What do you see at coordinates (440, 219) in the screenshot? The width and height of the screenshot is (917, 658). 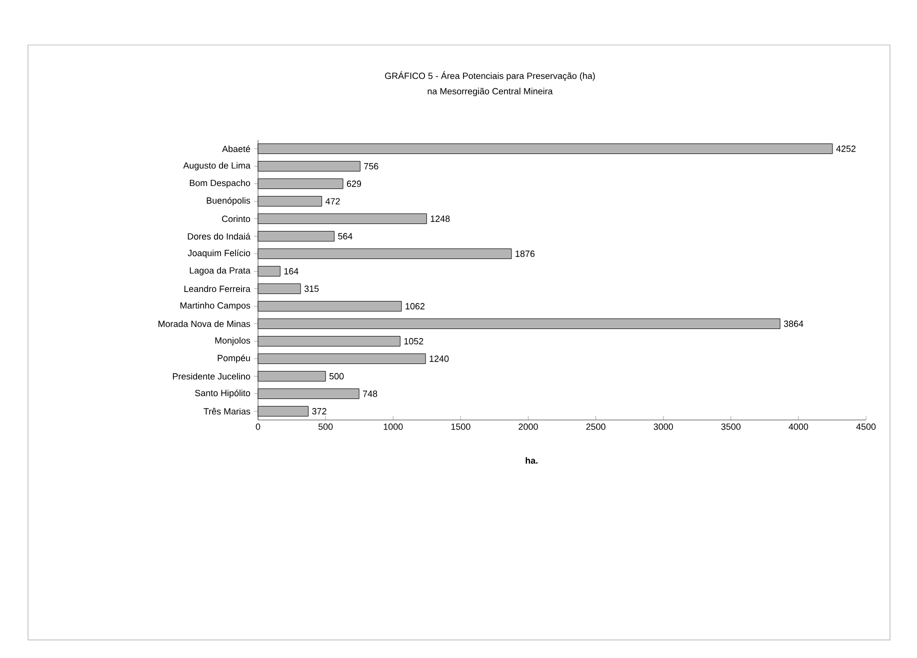 I see `data-label: 1248` at bounding box center [440, 219].